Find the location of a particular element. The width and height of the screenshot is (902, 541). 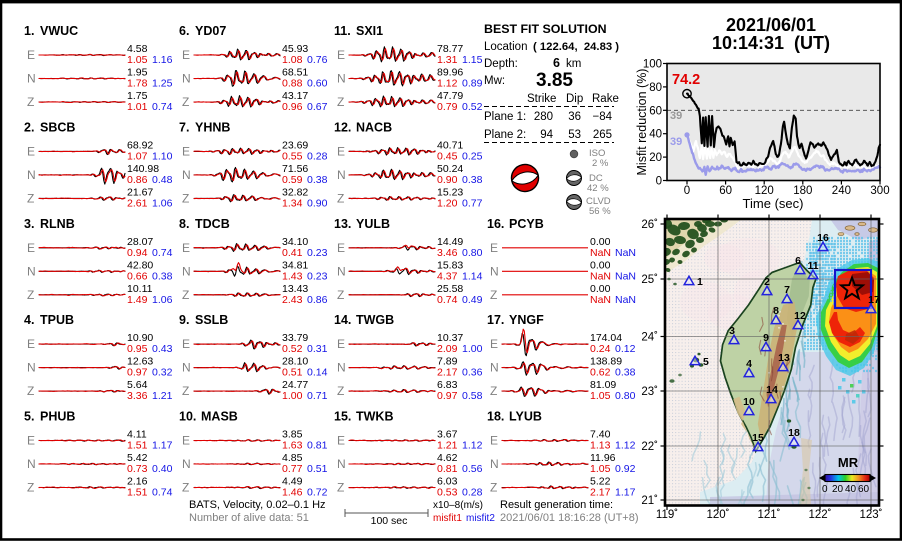

svg-text: 53 is located at coordinates (574, 135).